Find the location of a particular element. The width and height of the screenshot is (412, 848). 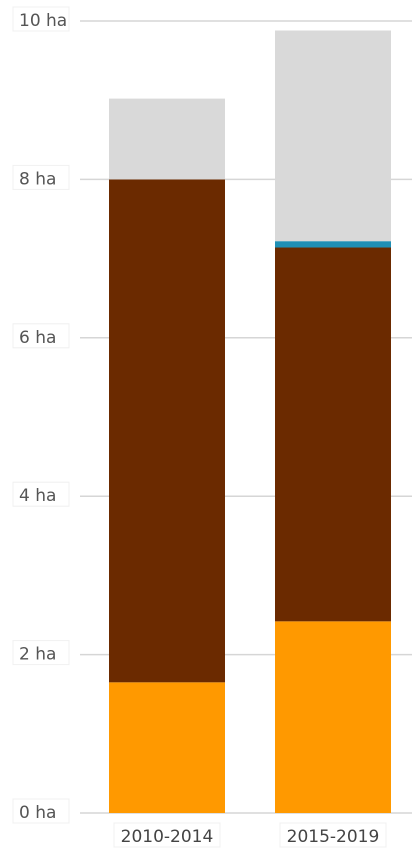

y-tick-label: 4 ha is located at coordinates (37, 496).